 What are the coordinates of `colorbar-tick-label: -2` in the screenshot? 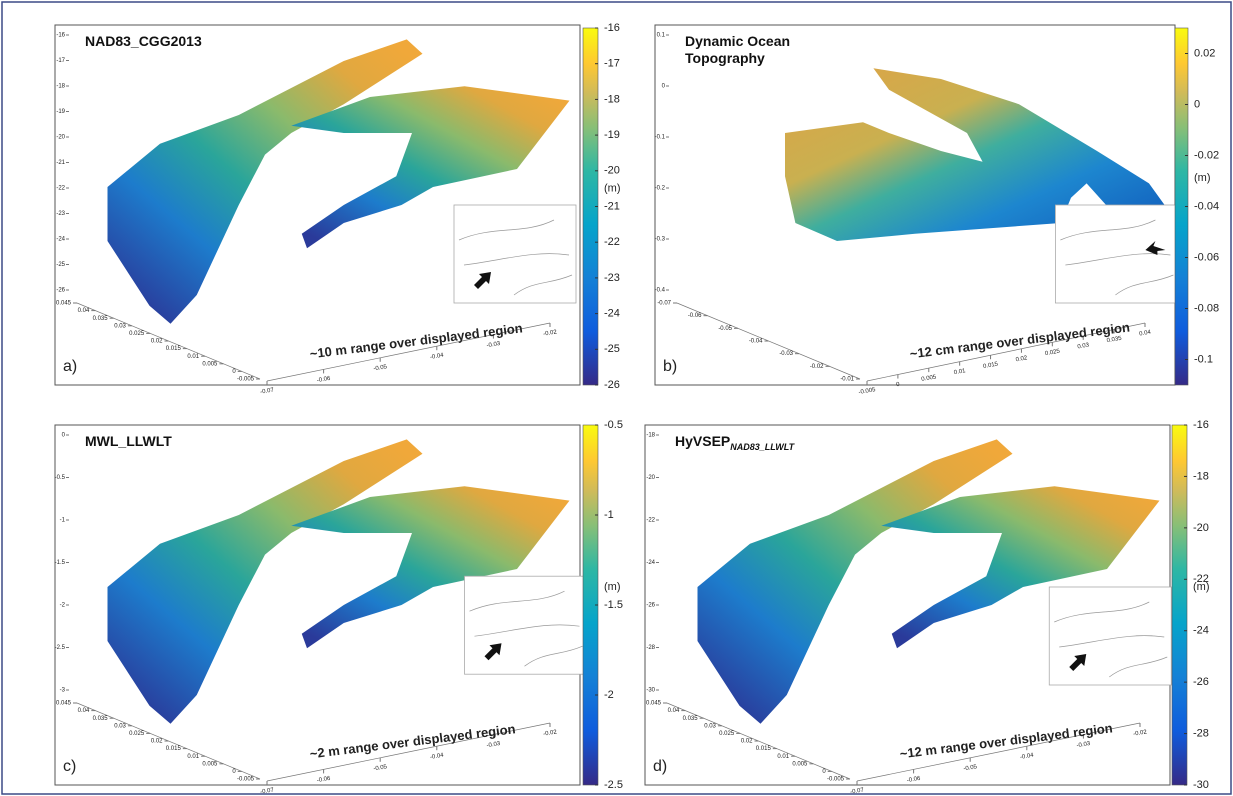 It's located at (609, 695).